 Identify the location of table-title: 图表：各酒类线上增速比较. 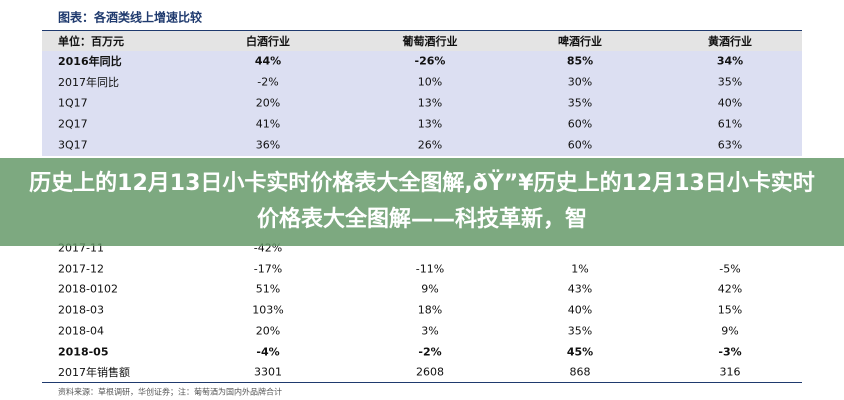
(130, 17).